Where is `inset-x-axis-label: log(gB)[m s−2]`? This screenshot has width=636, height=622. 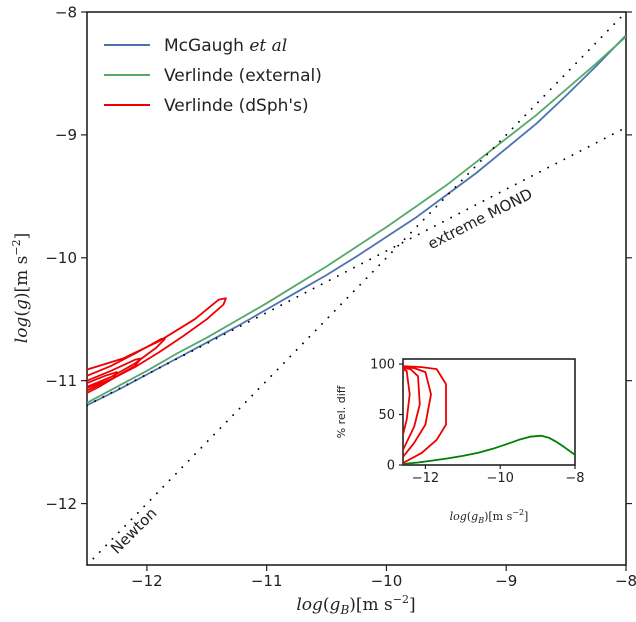
inset-x-axis-label: log(gB)[m s−2] is located at coordinates (489, 516).